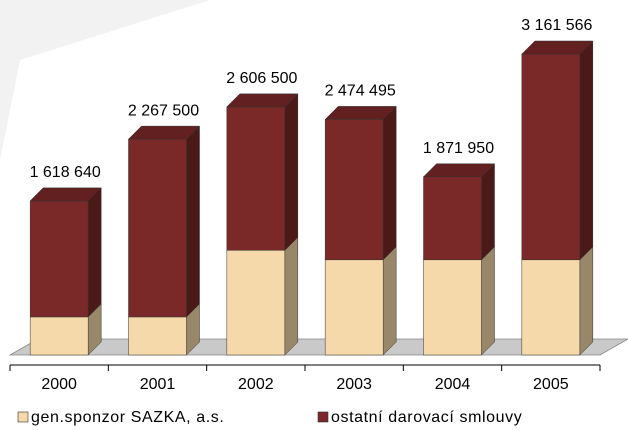 This screenshot has height=430, width=628. What do you see at coordinates (551, 384) in the screenshot?
I see `x-tick-label: 2005` at bounding box center [551, 384].